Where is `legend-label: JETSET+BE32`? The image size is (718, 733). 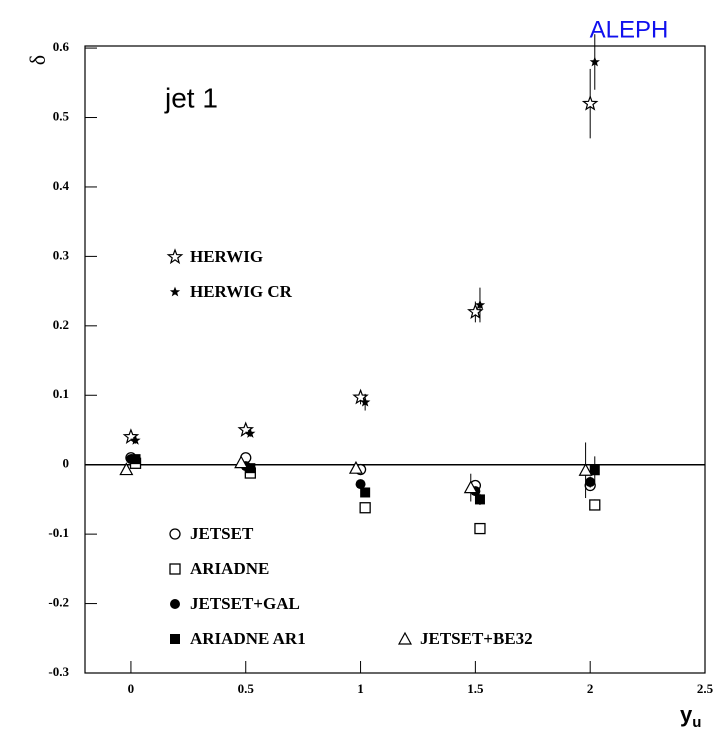 legend-label: JETSET+BE32 is located at coordinates (476, 638).